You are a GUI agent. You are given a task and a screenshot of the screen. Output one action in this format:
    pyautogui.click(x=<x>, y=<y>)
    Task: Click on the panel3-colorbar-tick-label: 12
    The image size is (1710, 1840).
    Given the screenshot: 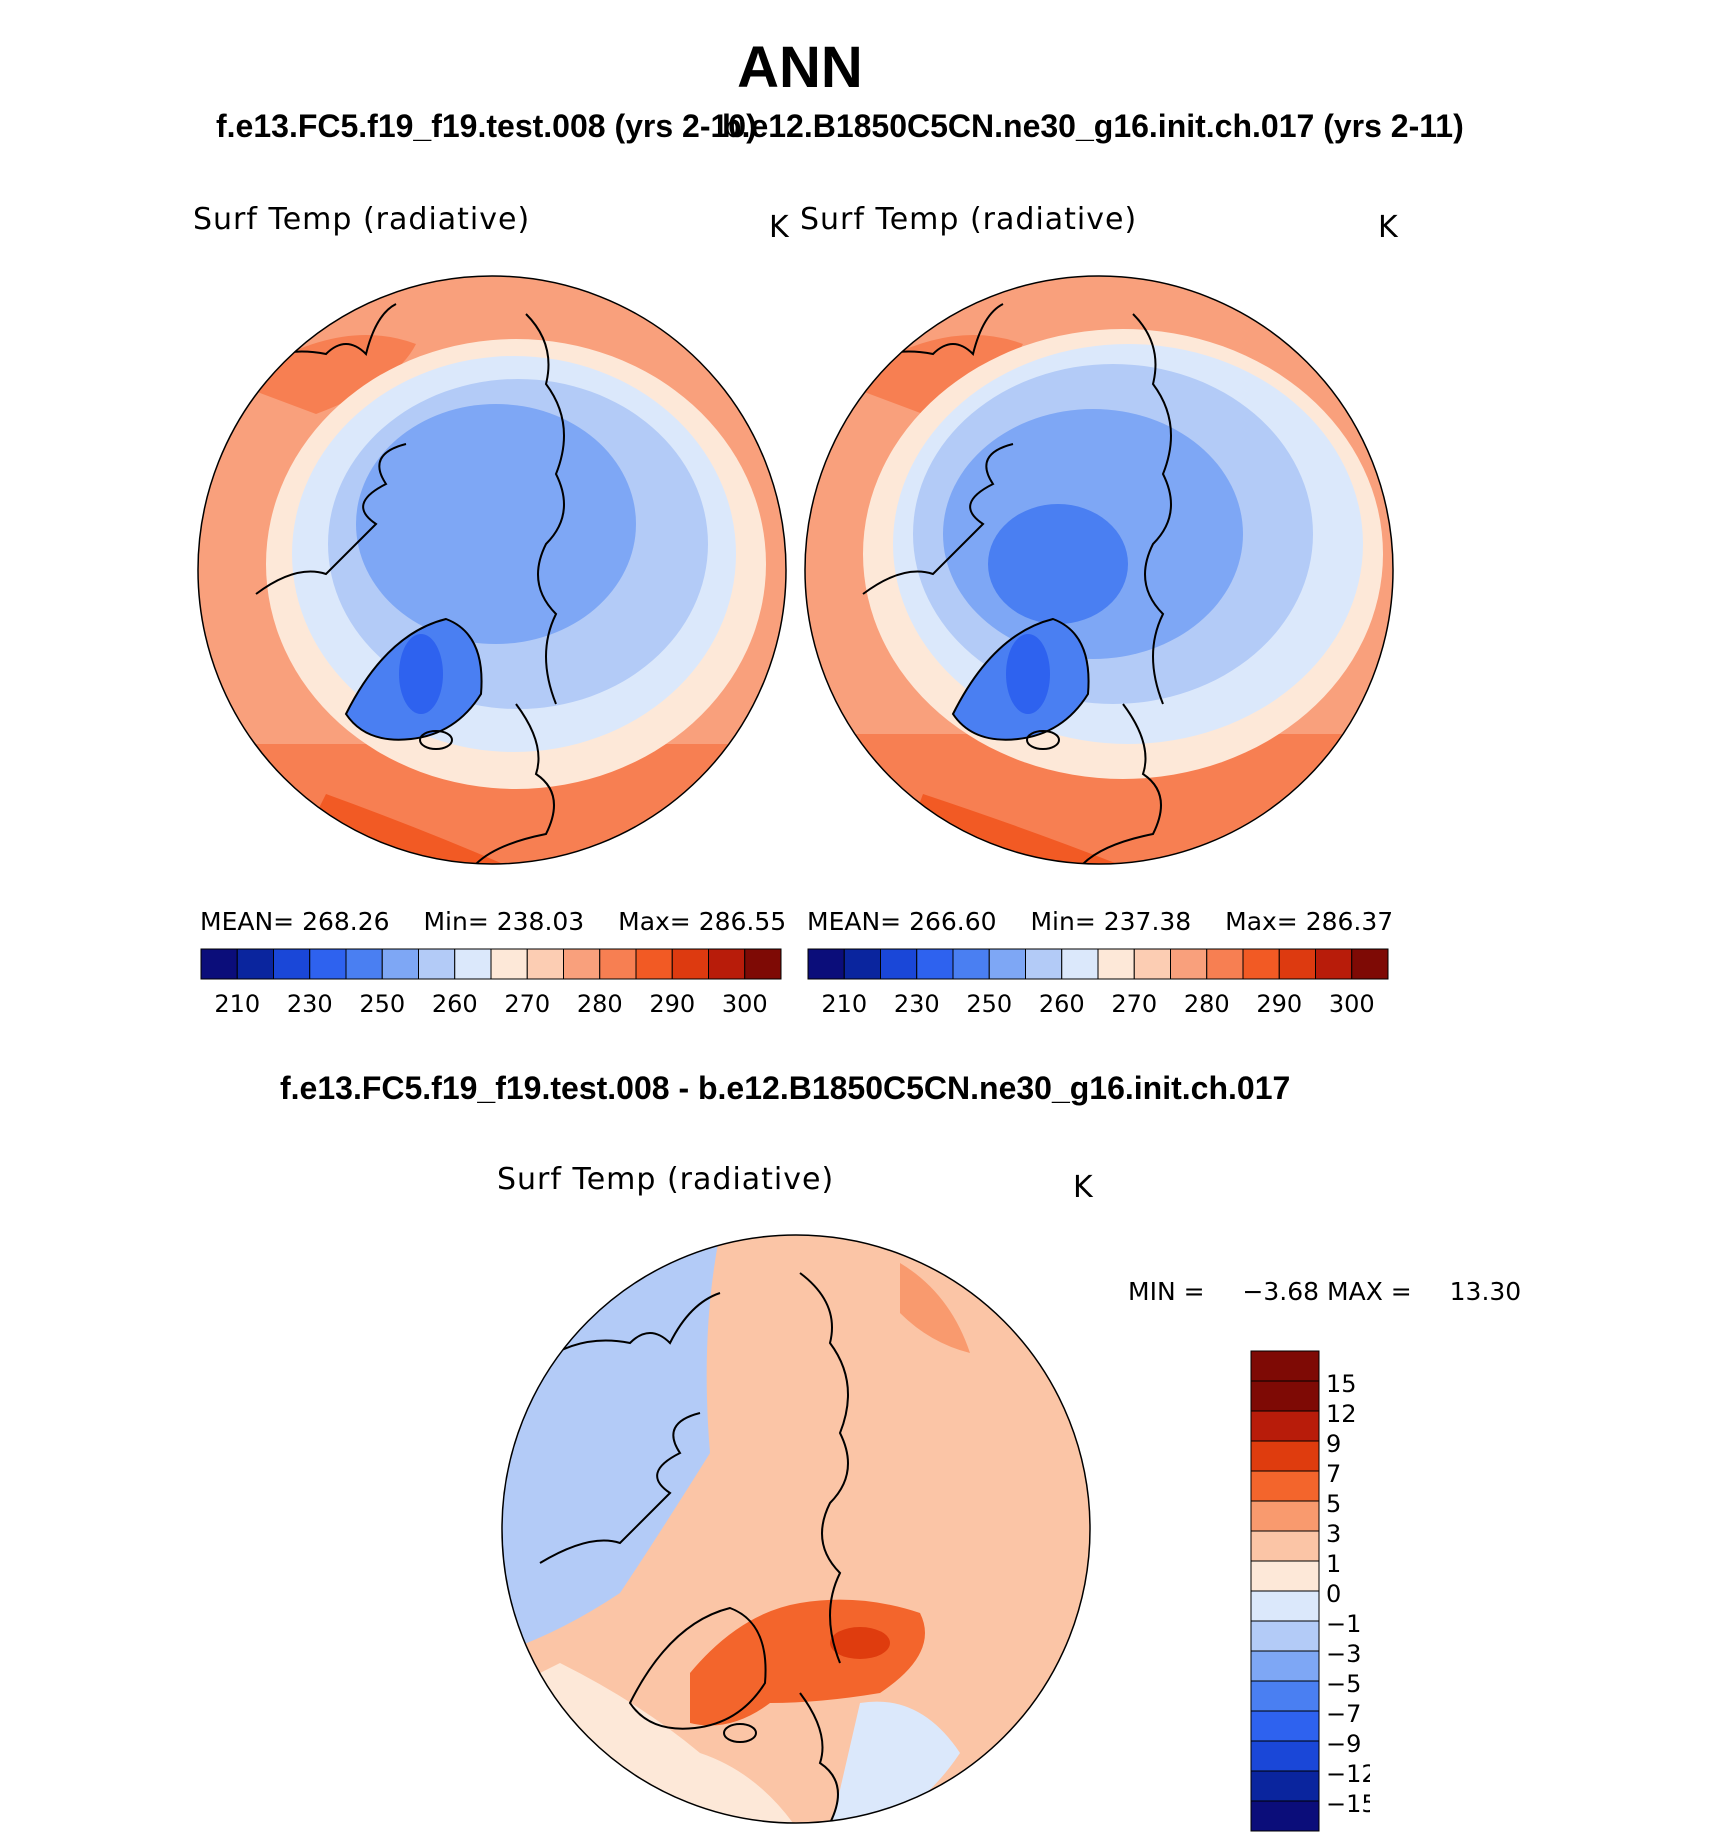 What is the action you would take?
    pyautogui.click(x=1341, y=1414)
    